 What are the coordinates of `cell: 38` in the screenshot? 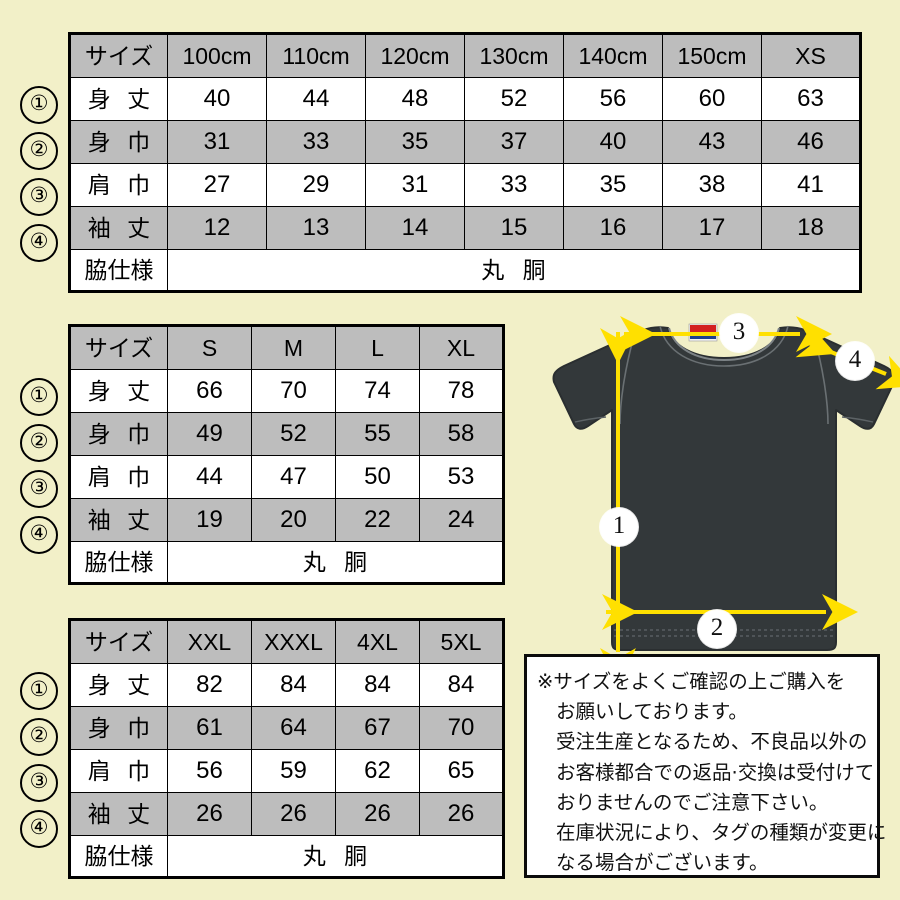 It's located at (712, 185).